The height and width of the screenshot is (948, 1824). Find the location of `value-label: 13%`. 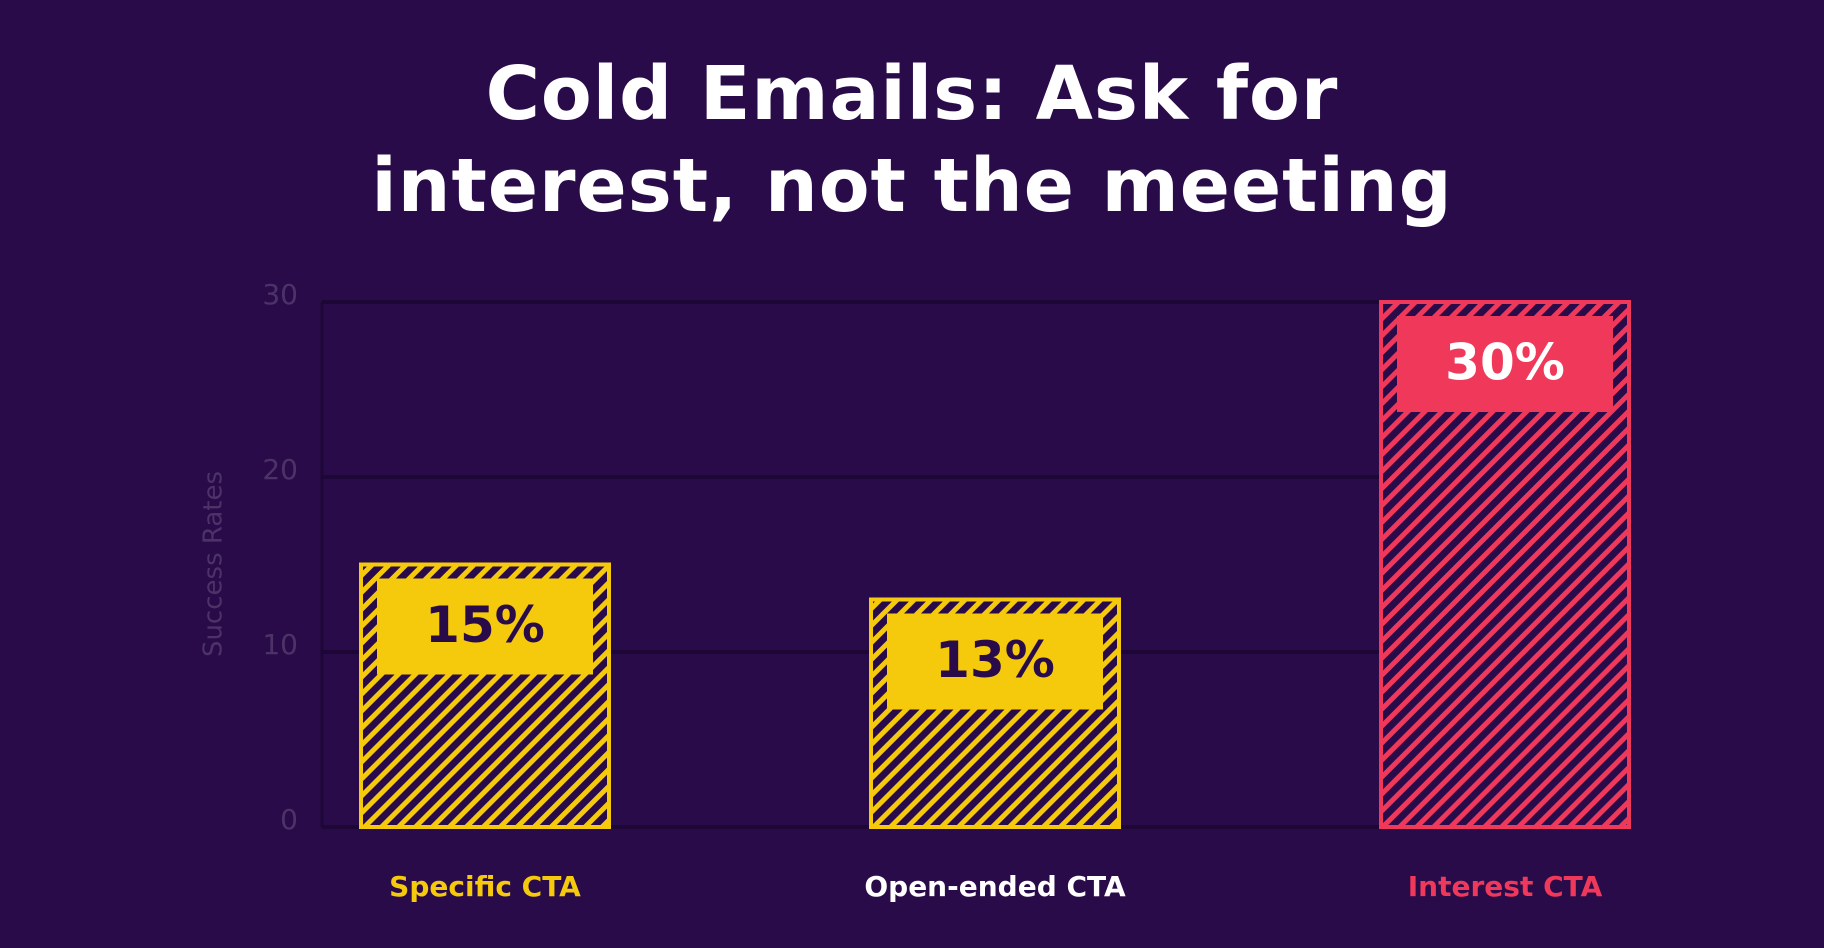

value-label: 13% is located at coordinates (995, 660).